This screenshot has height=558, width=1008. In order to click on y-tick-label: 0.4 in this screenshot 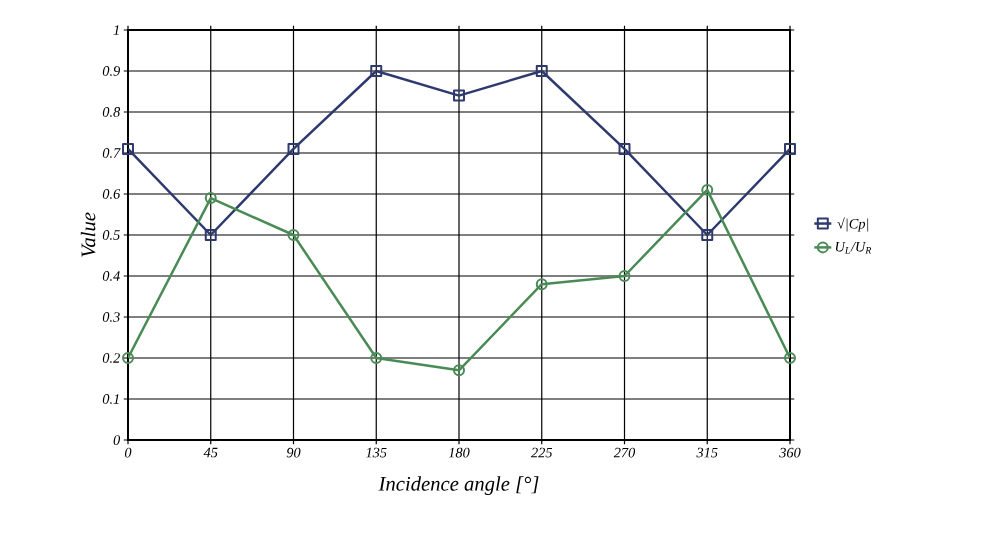, I will do `click(111, 276)`.